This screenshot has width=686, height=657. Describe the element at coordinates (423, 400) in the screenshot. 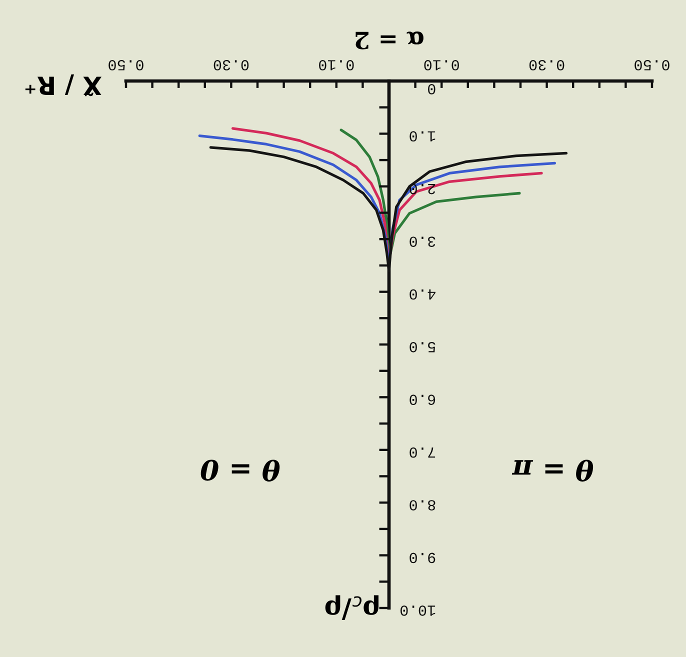

I see `y-tick-label: 6.0` at that location.